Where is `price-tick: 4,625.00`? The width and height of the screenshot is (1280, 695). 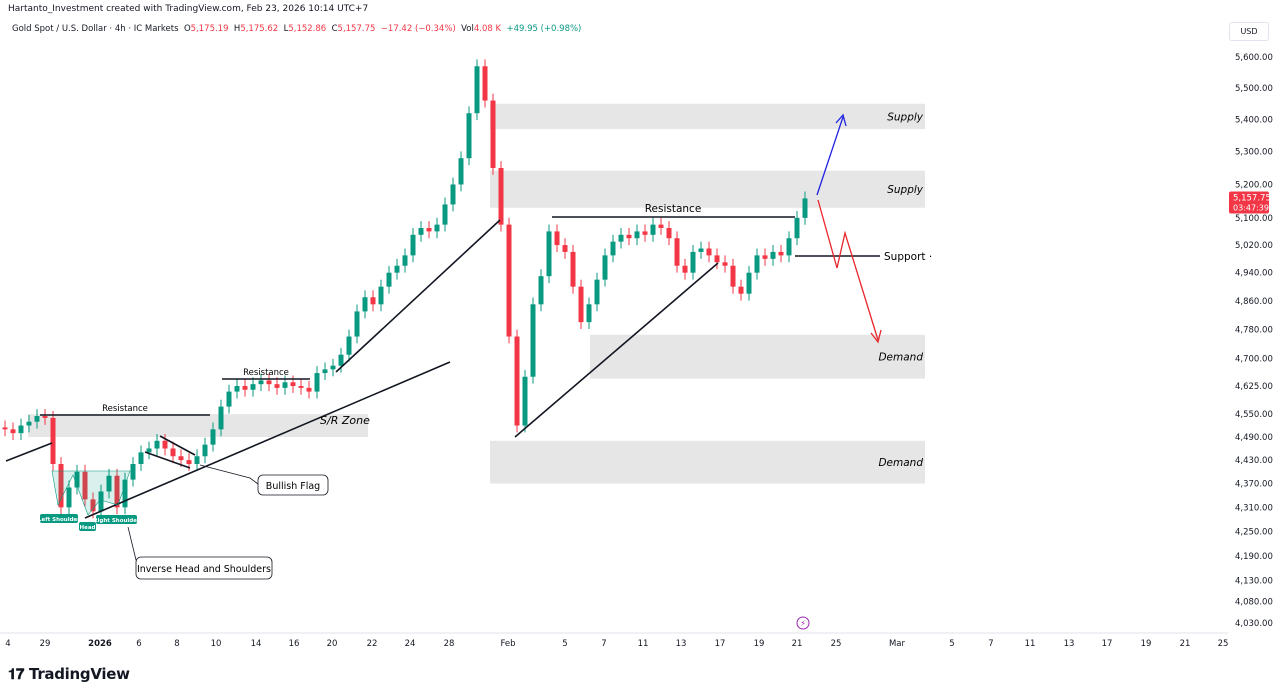 price-tick: 4,625.00 is located at coordinates (1254, 387).